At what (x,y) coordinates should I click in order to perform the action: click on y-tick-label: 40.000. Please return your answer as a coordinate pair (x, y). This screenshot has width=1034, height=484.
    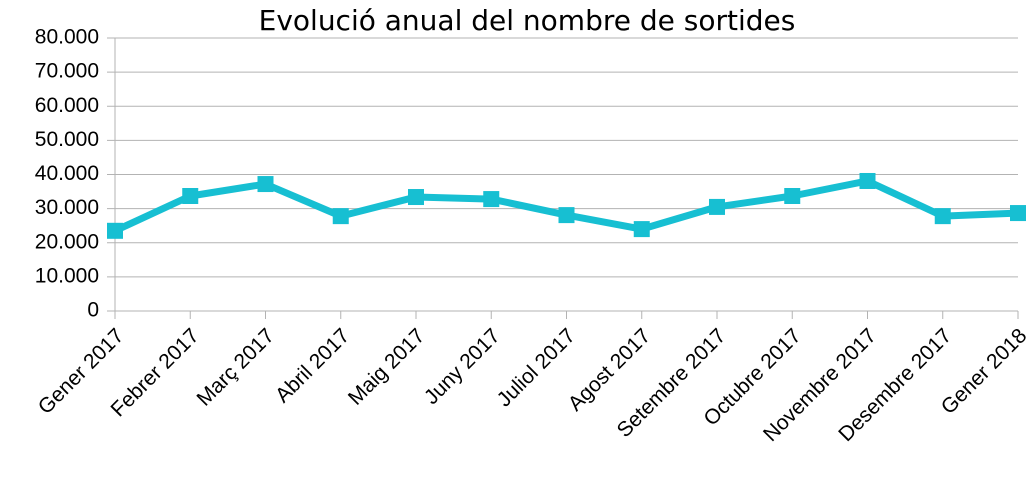
    Looking at the image, I should click on (67, 173).